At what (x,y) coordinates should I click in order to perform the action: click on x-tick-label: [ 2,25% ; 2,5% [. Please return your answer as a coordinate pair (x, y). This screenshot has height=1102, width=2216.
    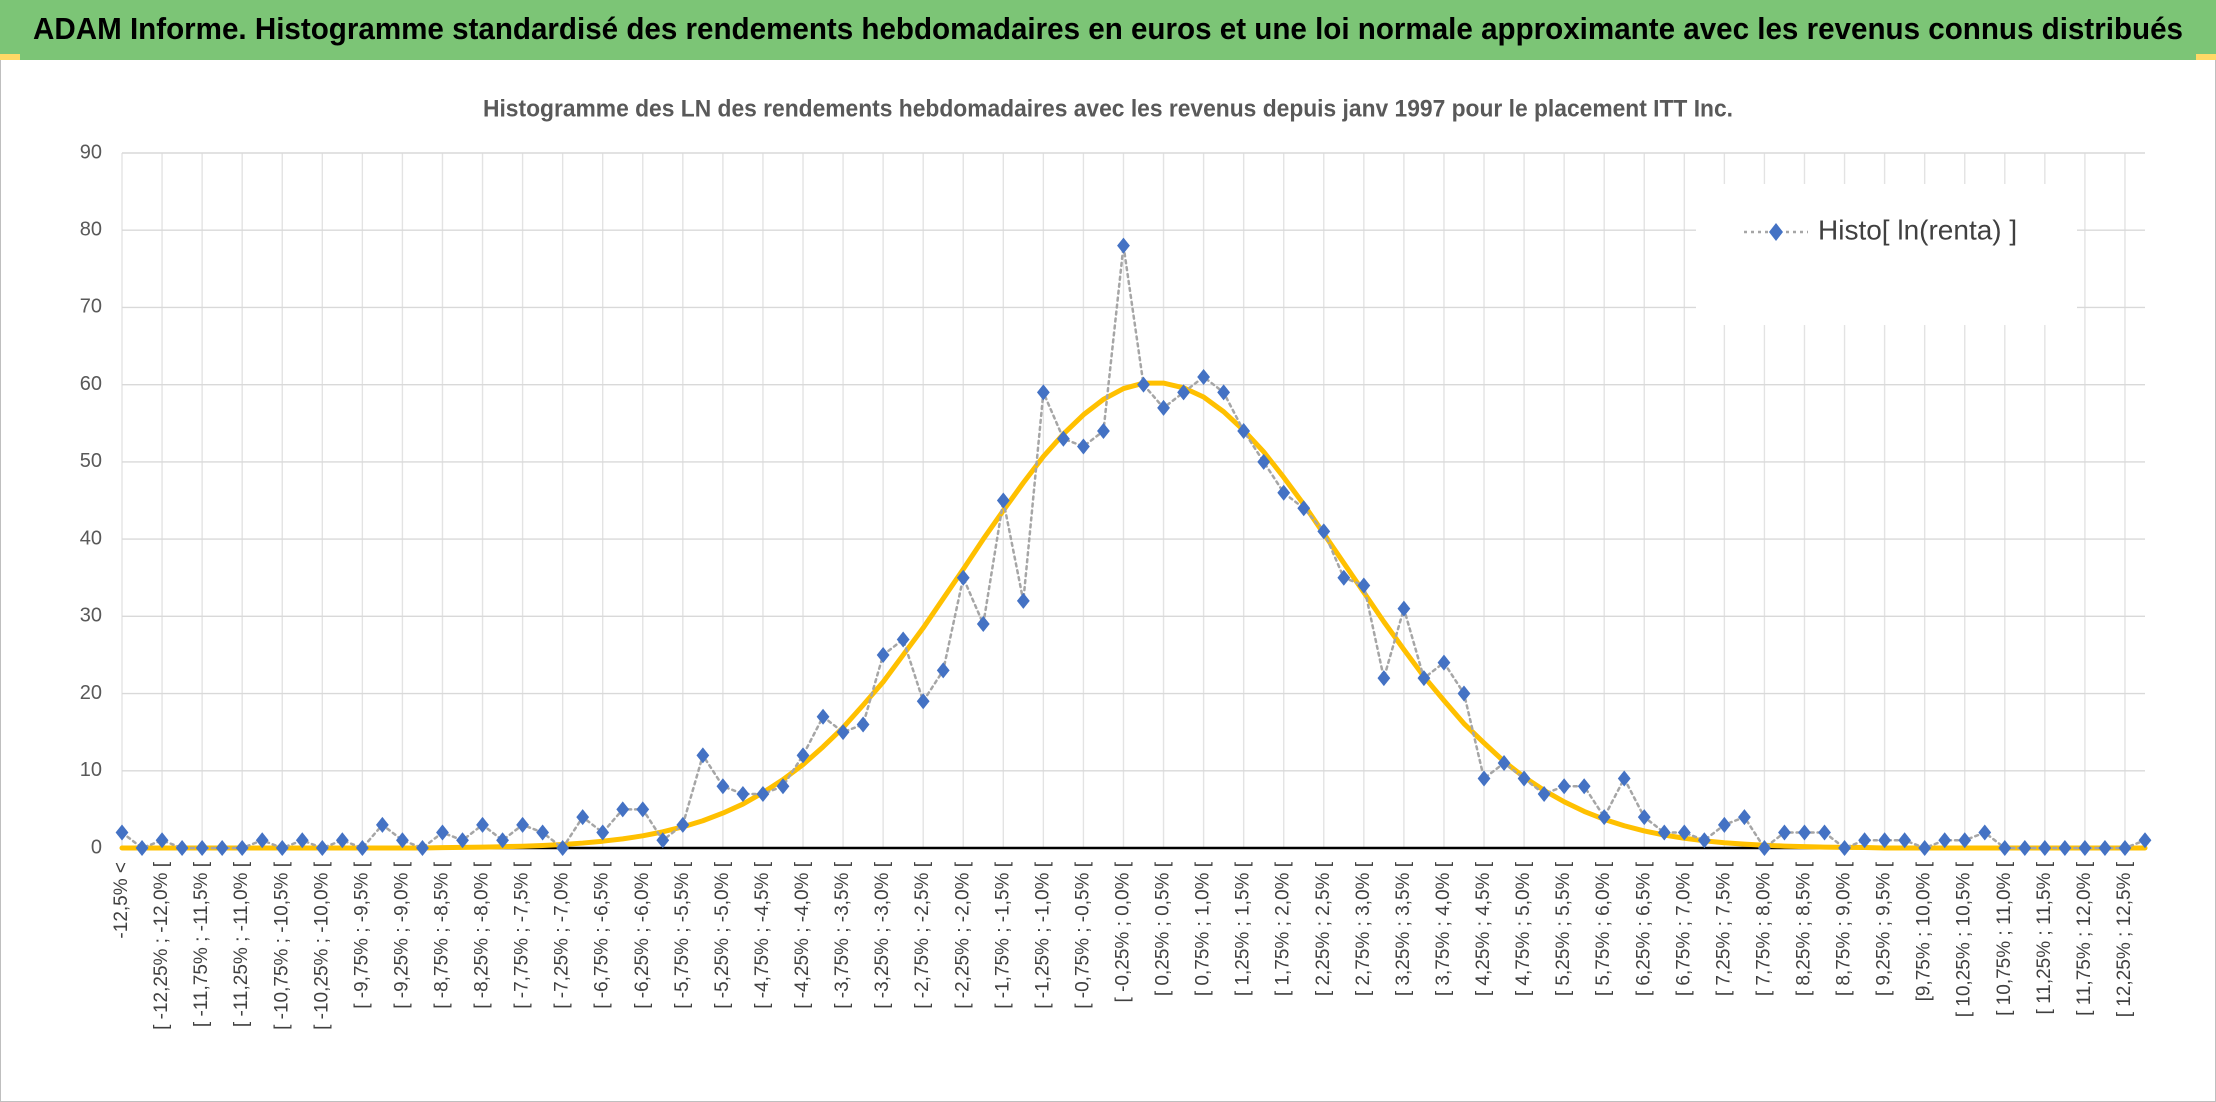
    Looking at the image, I should click on (1323, 928).